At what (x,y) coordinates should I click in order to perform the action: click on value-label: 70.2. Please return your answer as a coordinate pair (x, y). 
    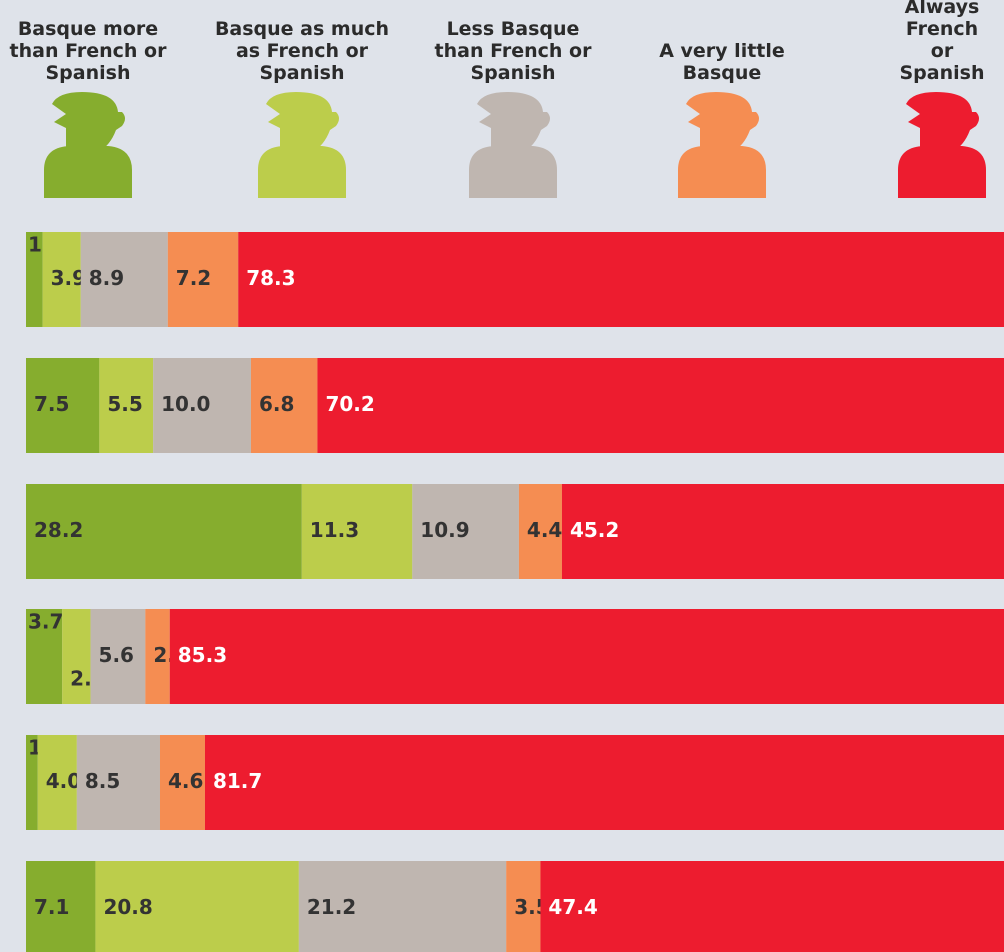
    Looking at the image, I should click on (349, 404).